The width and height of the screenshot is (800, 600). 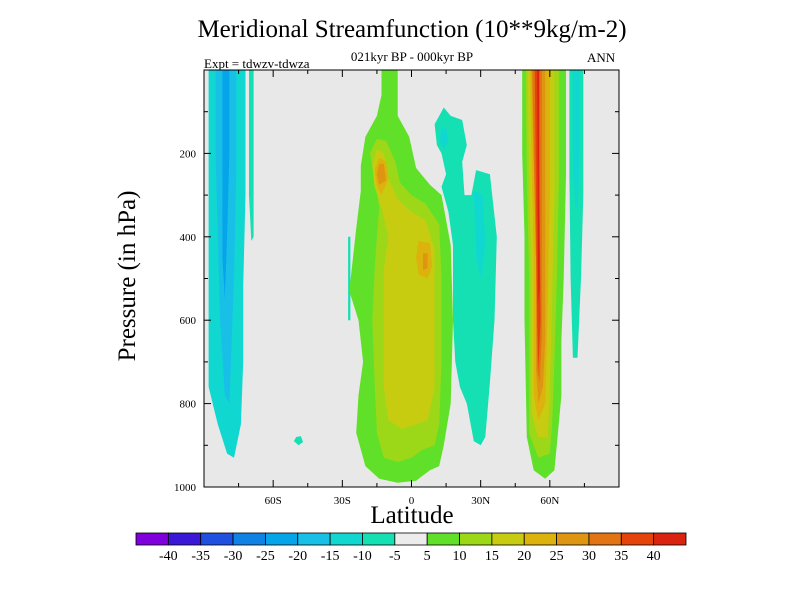 What do you see at coordinates (257, 63) in the screenshot?
I see `experiment-label: Expt = tdwzv-tdwza` at bounding box center [257, 63].